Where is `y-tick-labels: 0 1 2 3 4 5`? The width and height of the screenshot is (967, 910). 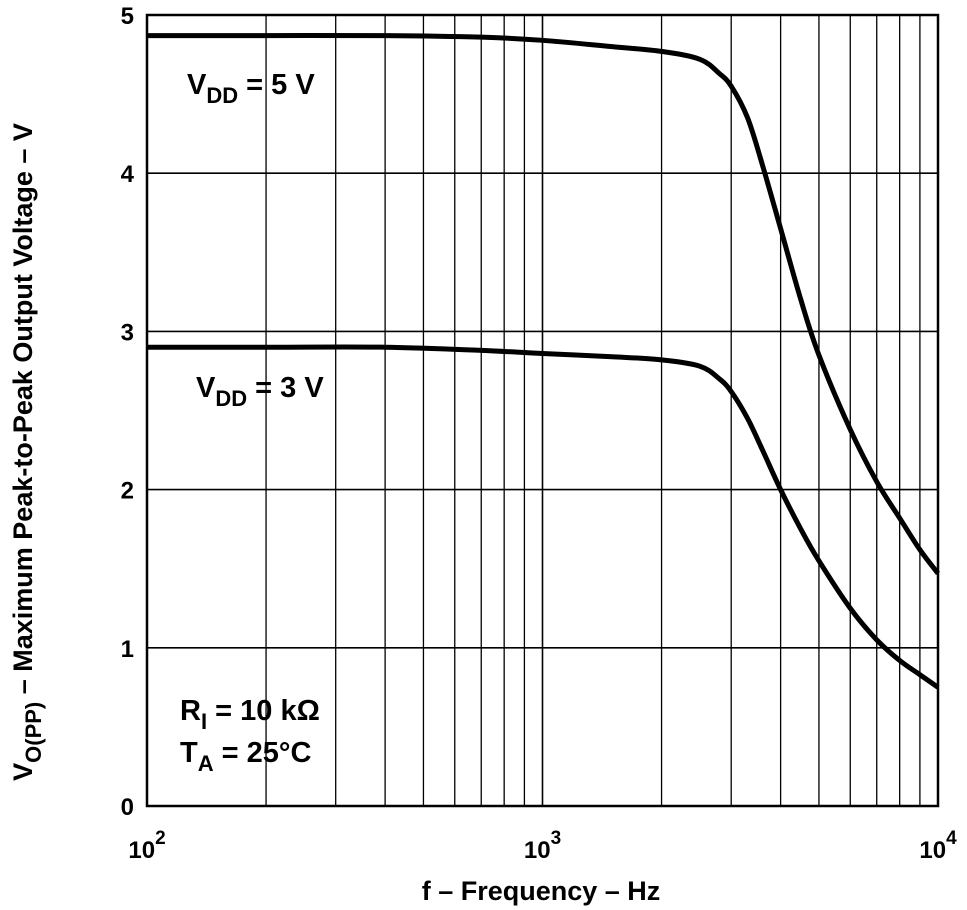
y-tick-labels: 0 1 2 3 4 5 is located at coordinates (128, 412).